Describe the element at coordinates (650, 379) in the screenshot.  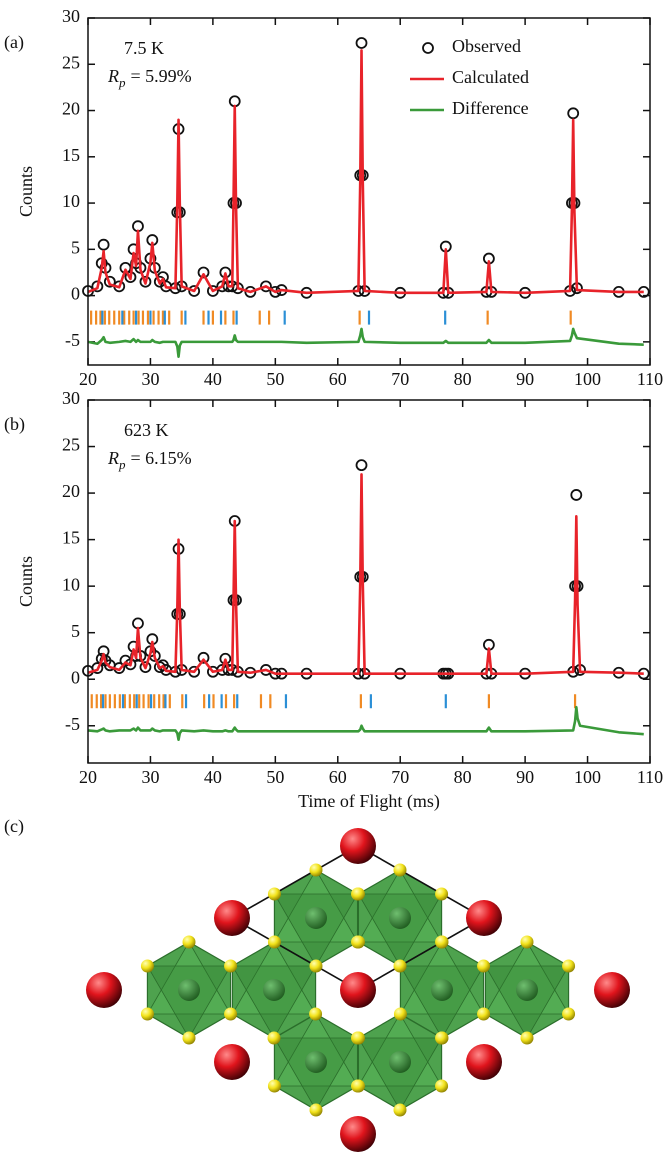
I see `x-tick-label: 110` at that location.